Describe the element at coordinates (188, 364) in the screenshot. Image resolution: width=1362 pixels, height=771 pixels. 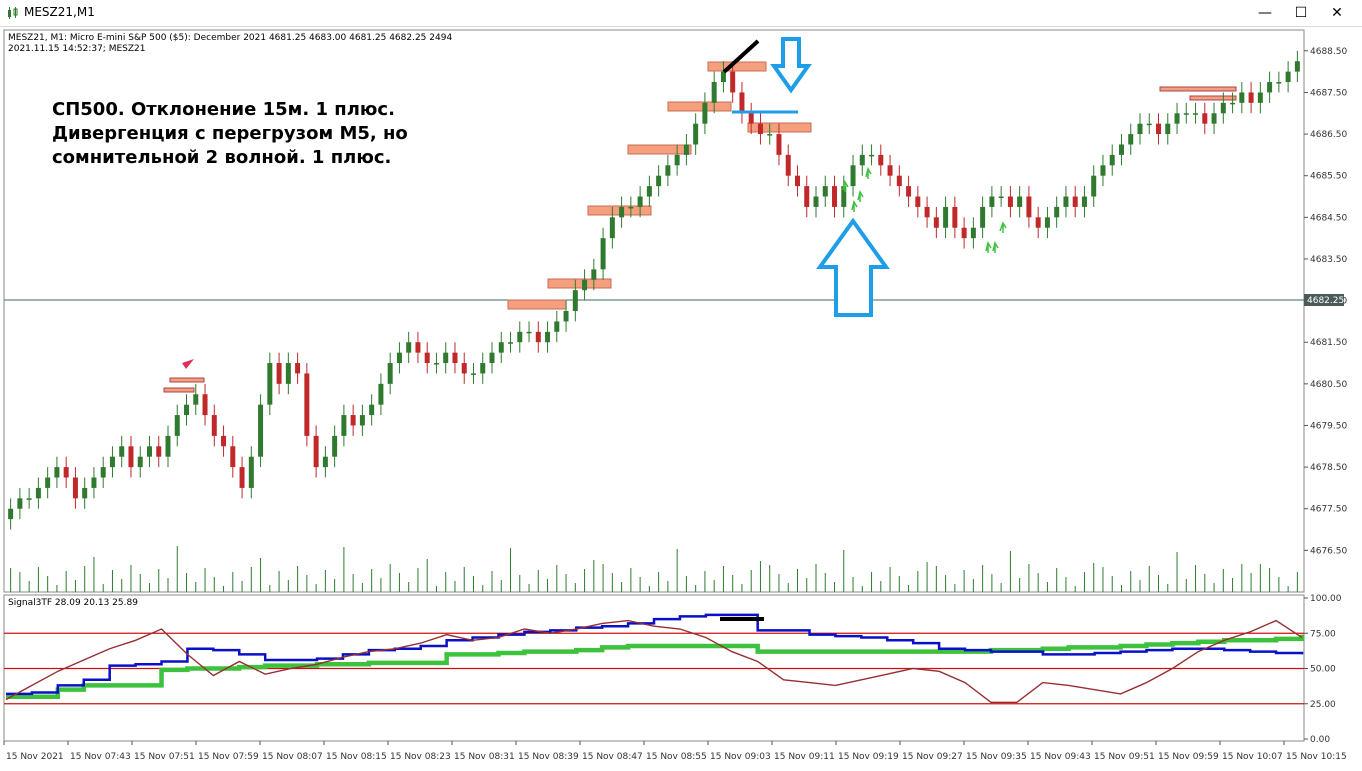
I see `sell-marker-icon` at that location.